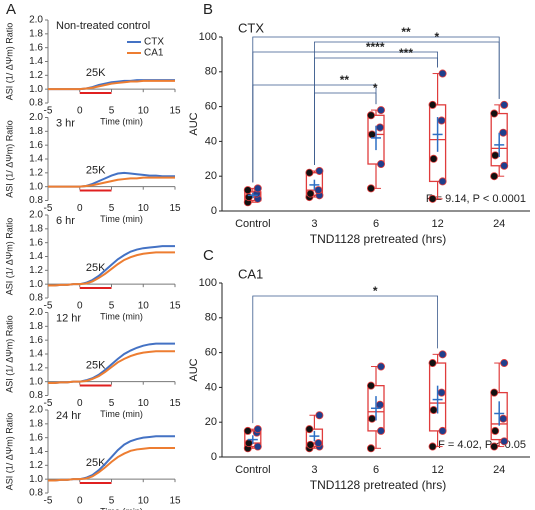 Image resolution: width=535 pixels, height=510 pixels. I want to click on x-tick-label: Control, so click(252, 470).